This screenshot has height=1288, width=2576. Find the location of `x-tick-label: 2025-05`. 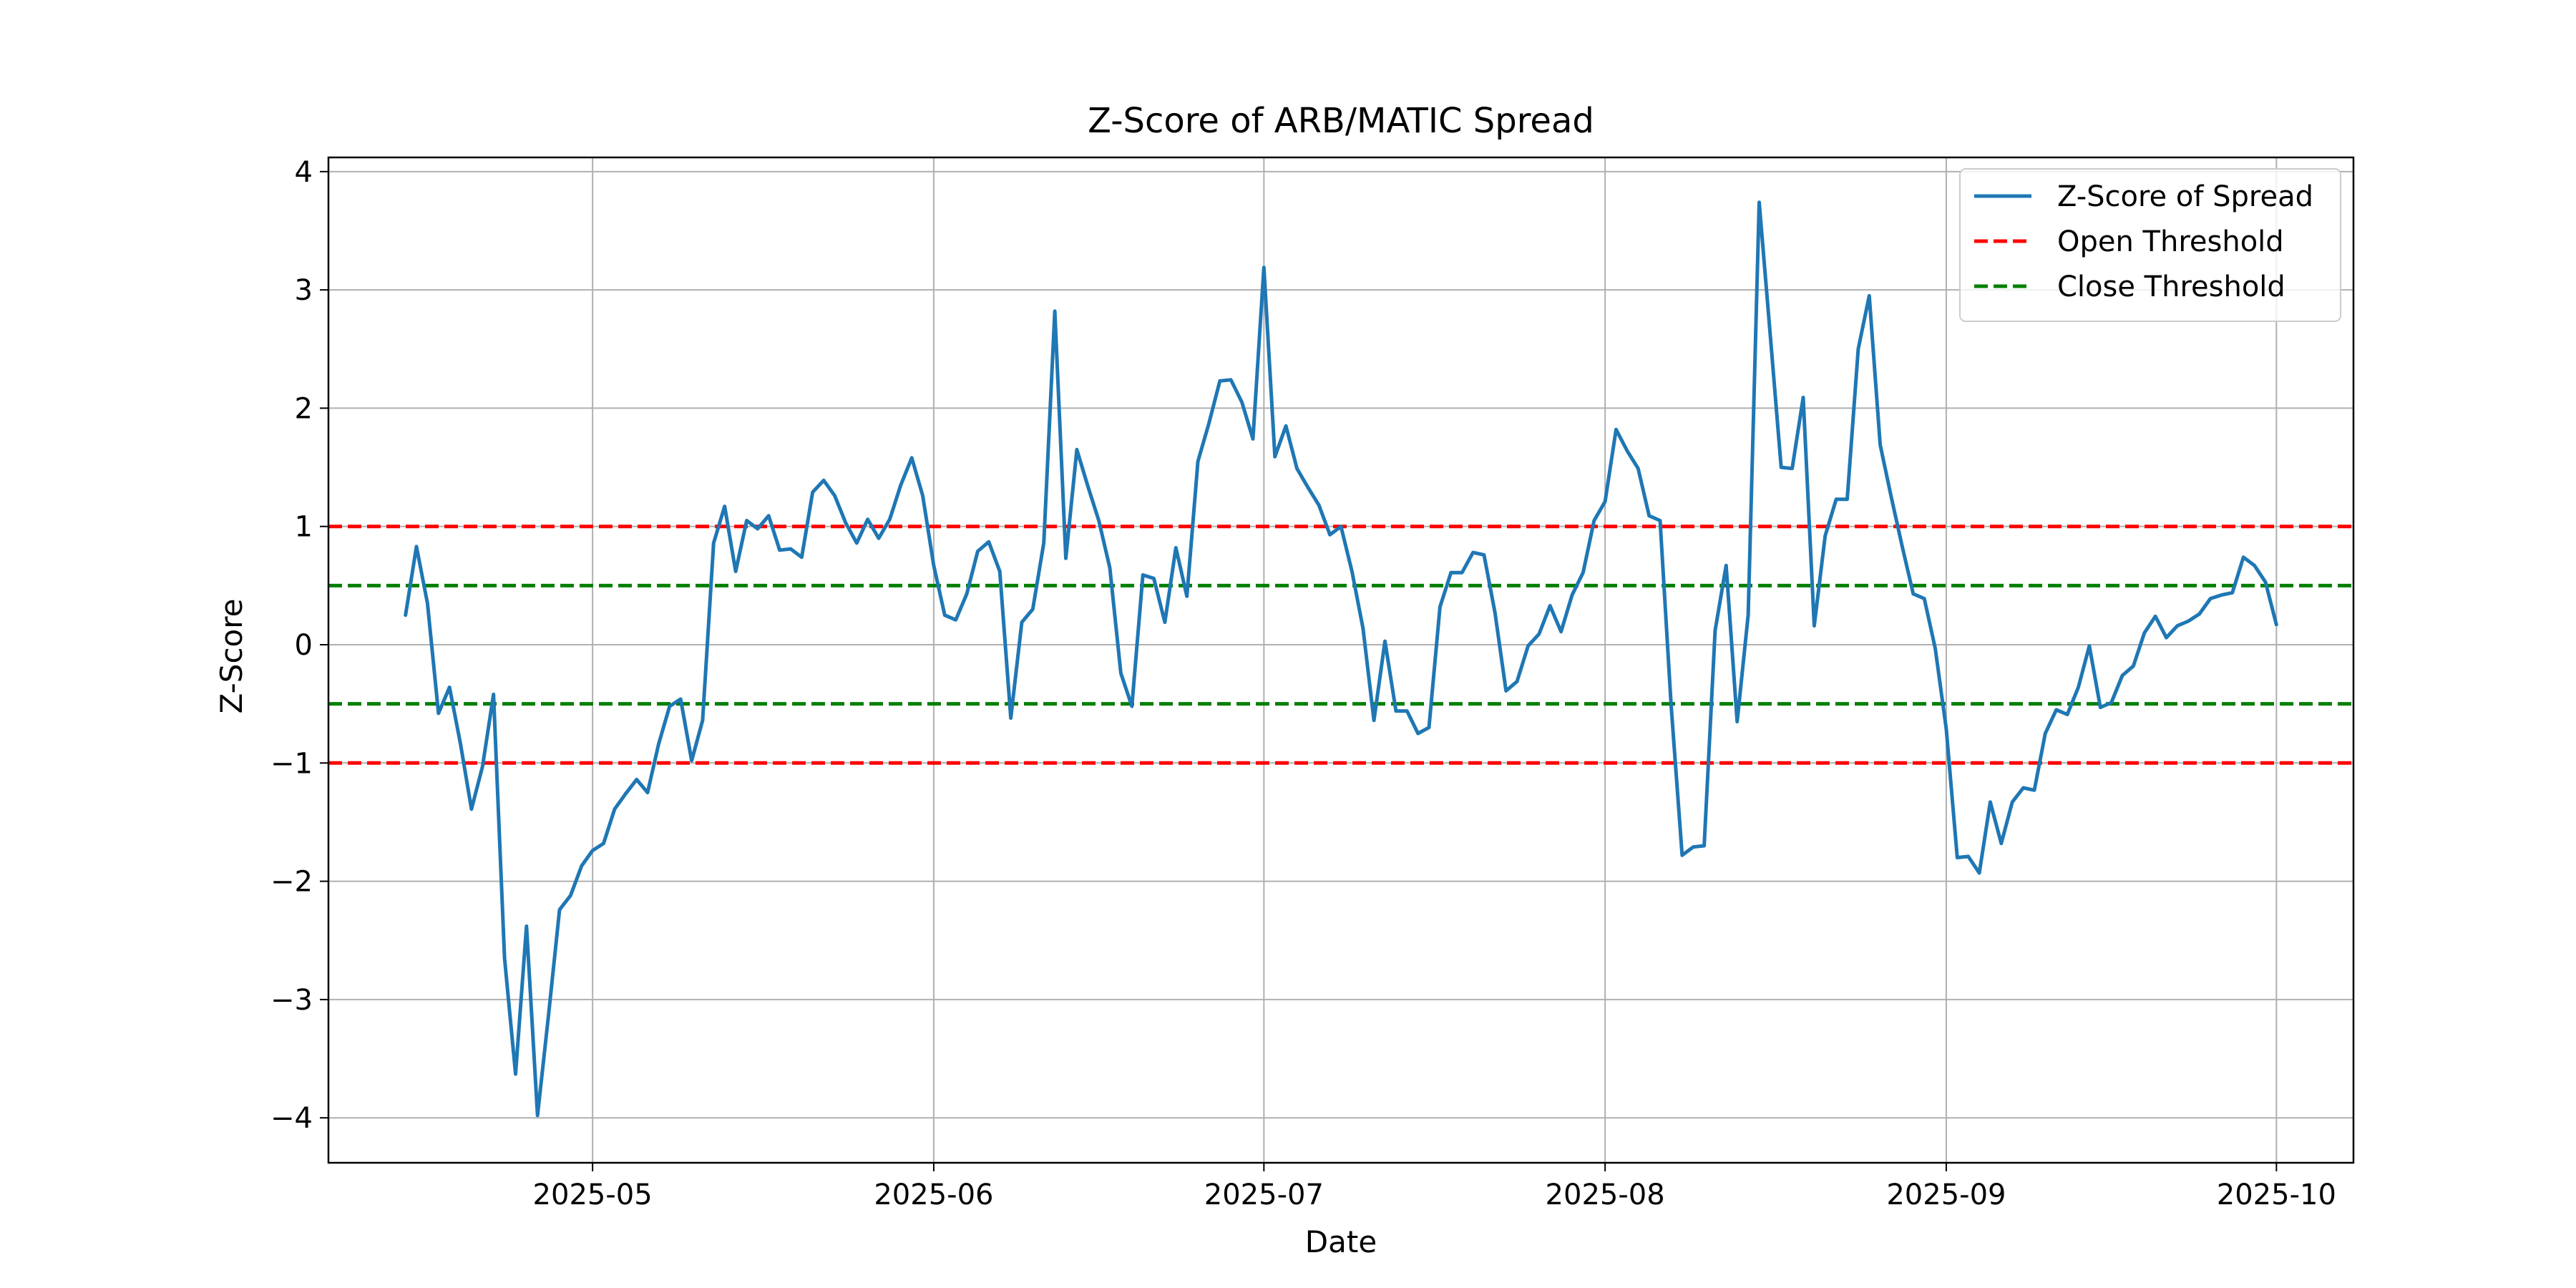

x-tick-label: 2025-05 is located at coordinates (593, 1195).